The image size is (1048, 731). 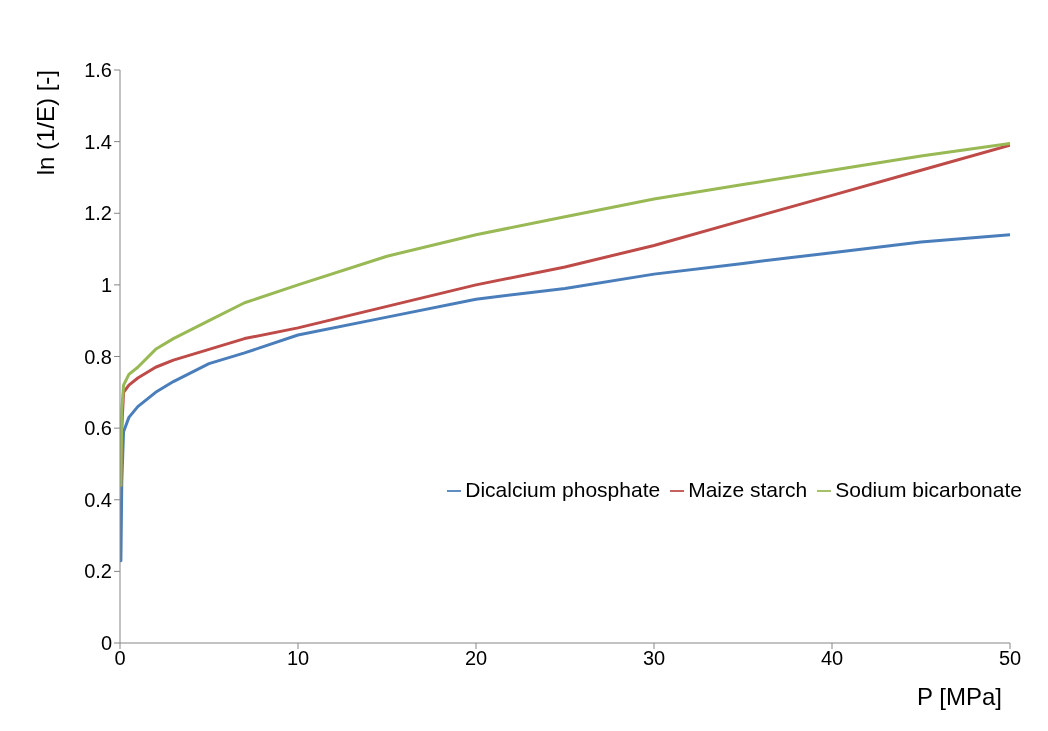 What do you see at coordinates (298, 658) in the screenshot?
I see `x-tick-label: 10` at bounding box center [298, 658].